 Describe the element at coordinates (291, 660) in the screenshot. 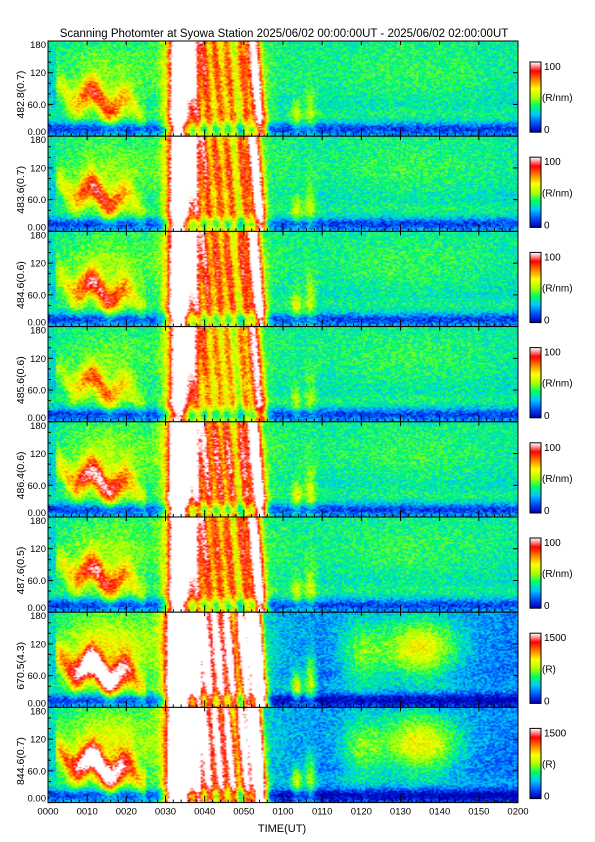

I see `panel-6: 0.00 60.0 120 180 670.5(4.3) 1500 (R) 0` at that location.